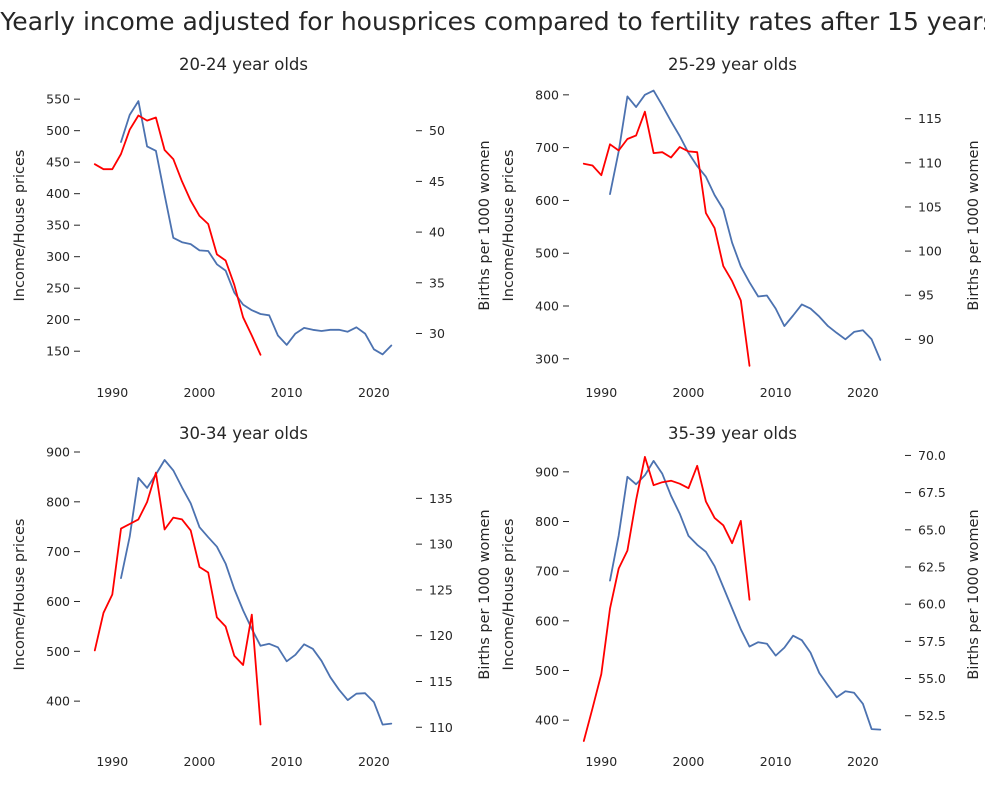  What do you see at coordinates (732, 64) in the screenshot?
I see `panel-title: 25-29 year olds` at bounding box center [732, 64].